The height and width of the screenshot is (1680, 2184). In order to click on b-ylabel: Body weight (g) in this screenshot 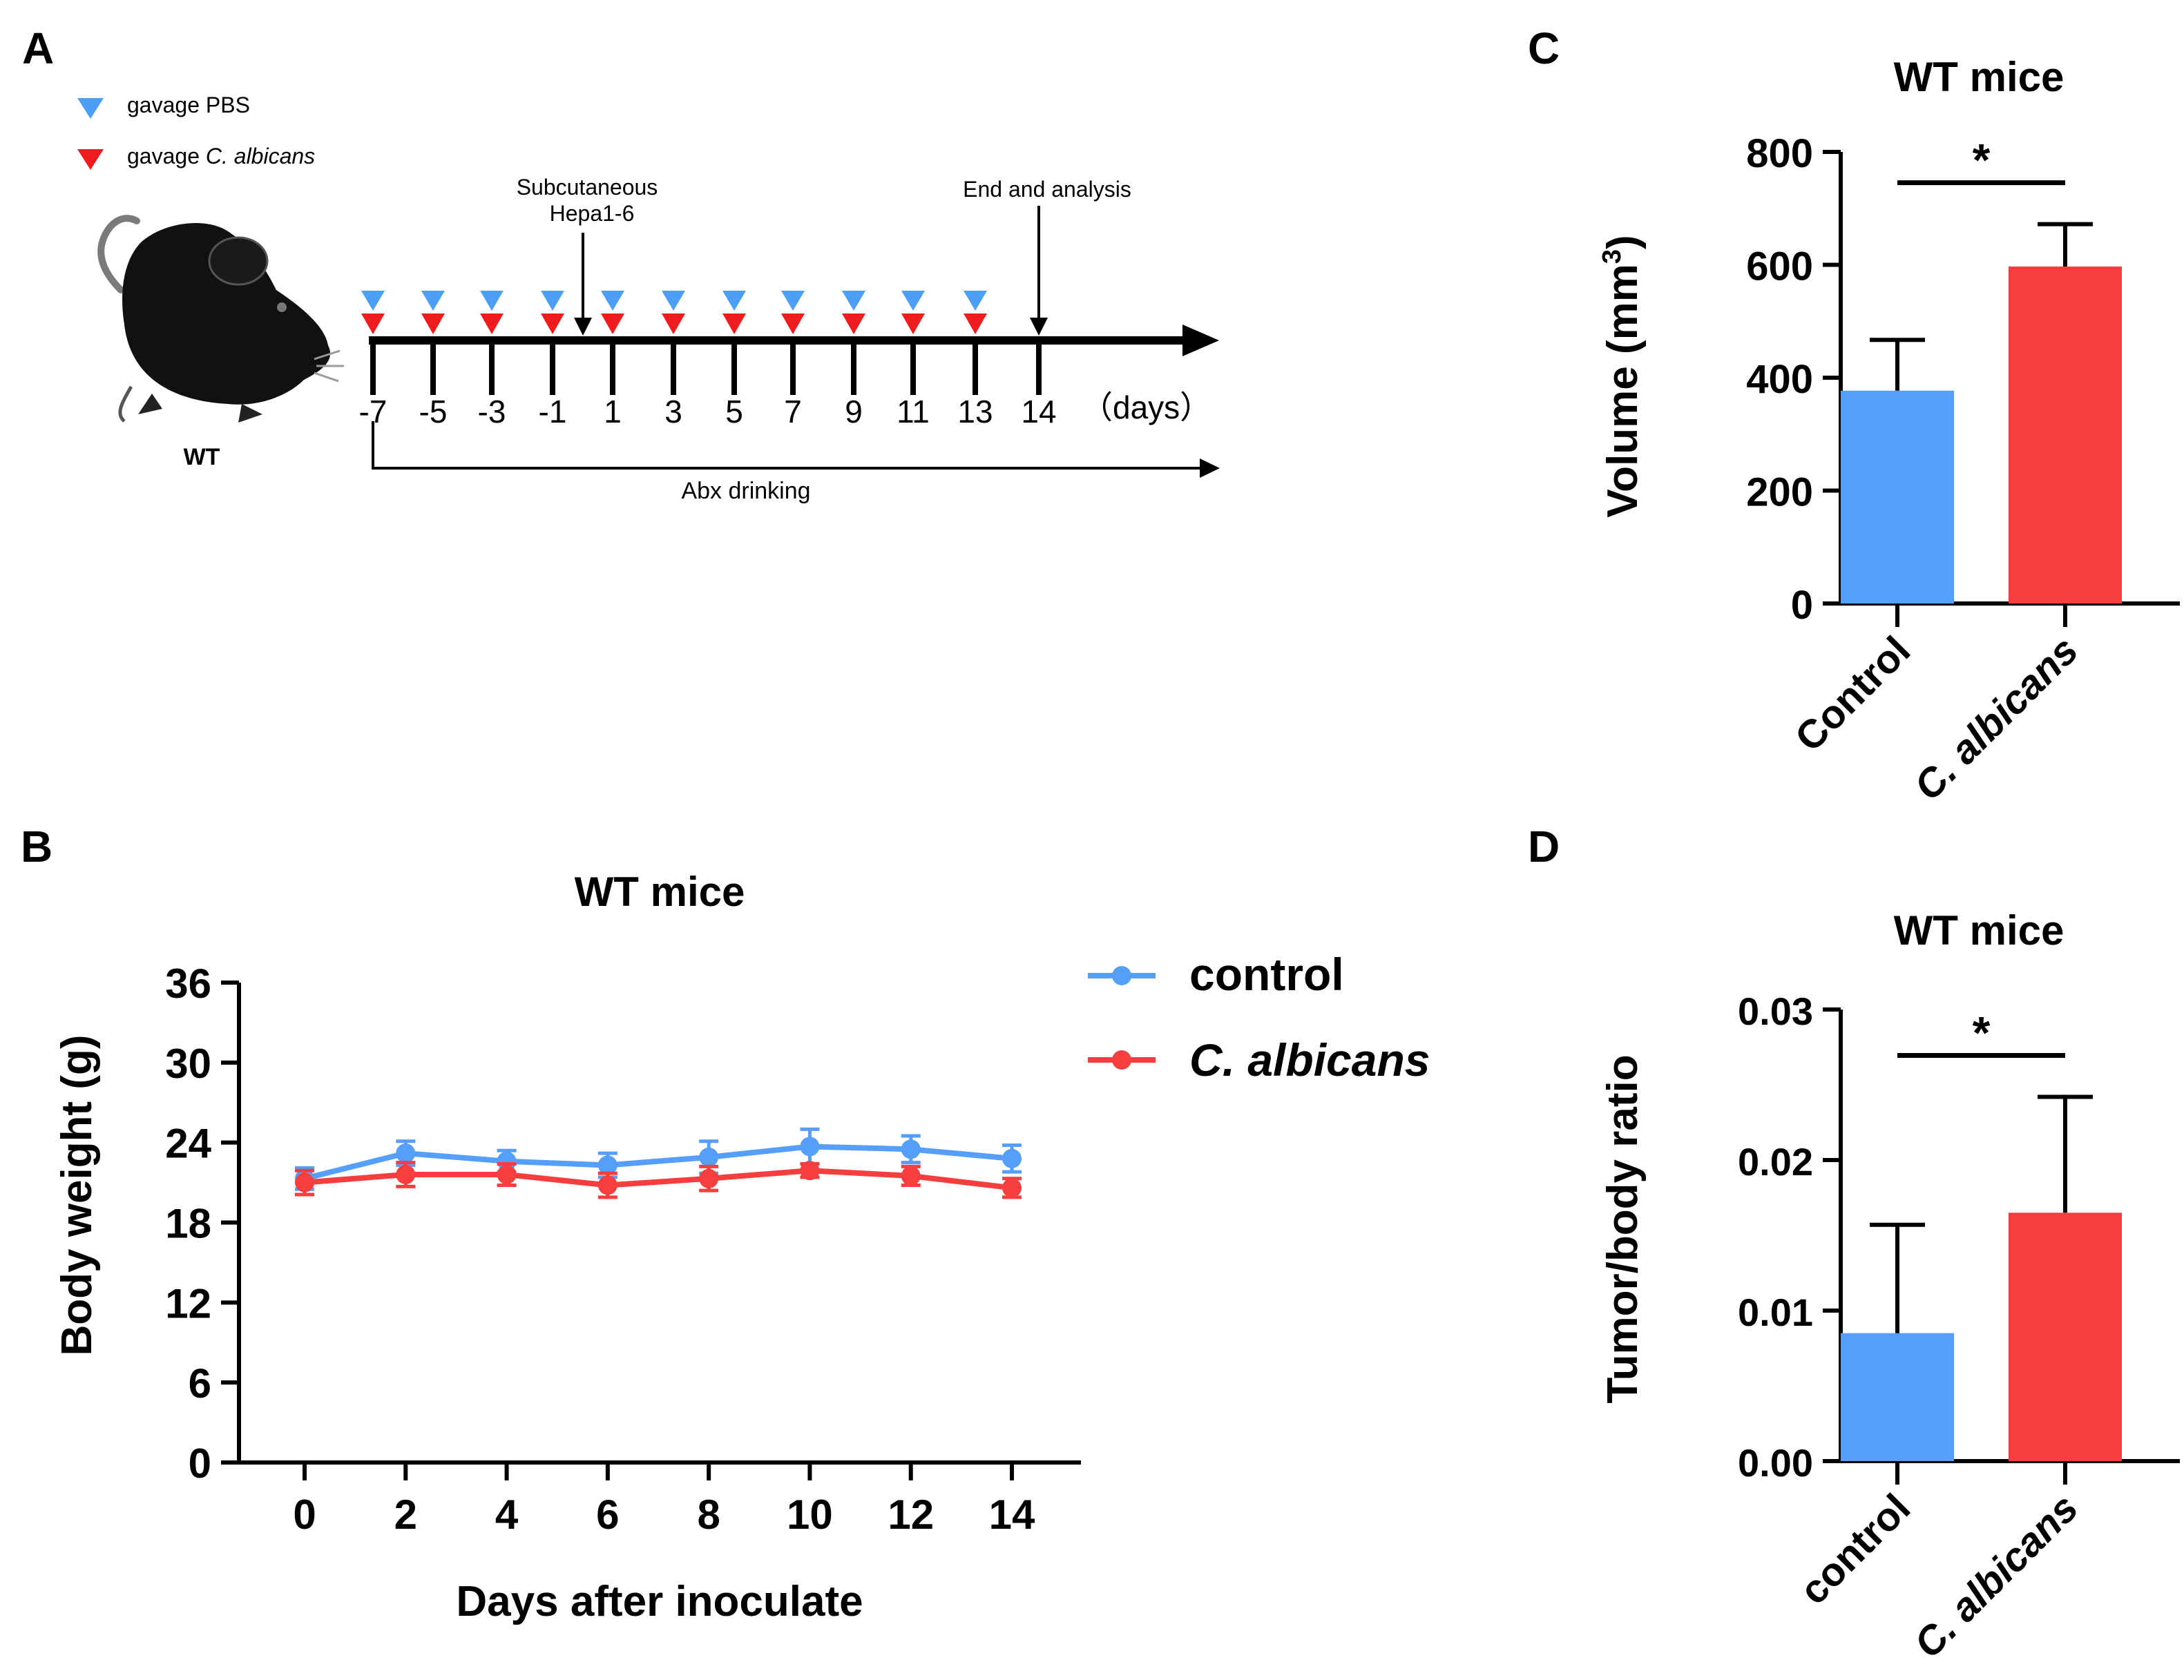, I will do `click(77, 1195)`.